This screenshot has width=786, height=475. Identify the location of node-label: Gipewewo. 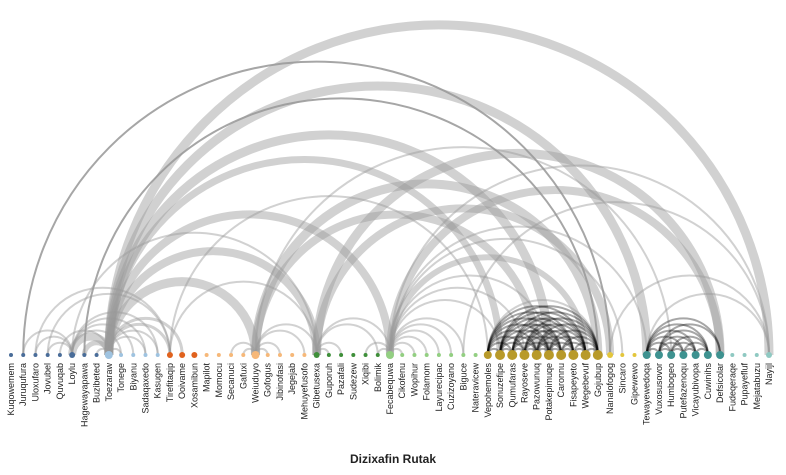
(635, 384).